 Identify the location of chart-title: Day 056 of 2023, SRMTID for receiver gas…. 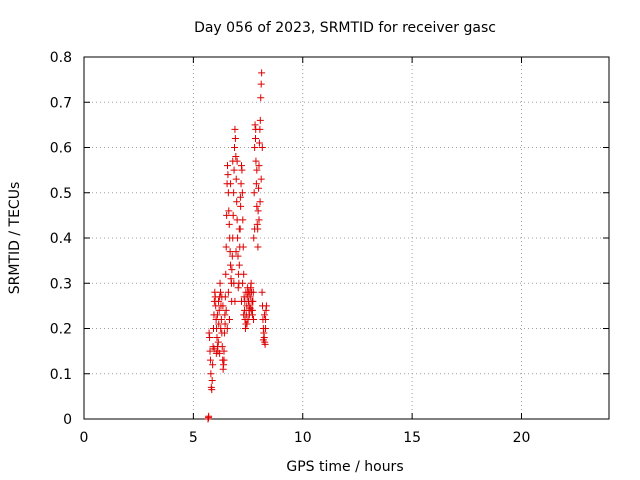
(345, 28).